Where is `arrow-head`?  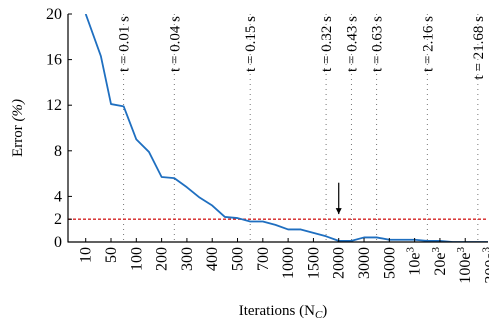 arrow-head is located at coordinates (338, 211).